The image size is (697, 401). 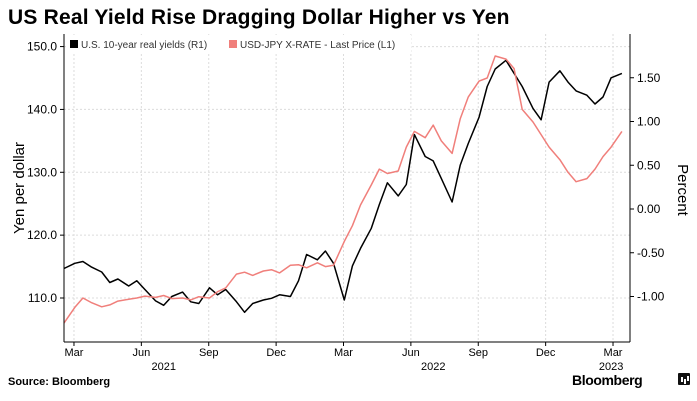 What do you see at coordinates (611, 367) in the screenshot?
I see `year-label: 2023` at bounding box center [611, 367].